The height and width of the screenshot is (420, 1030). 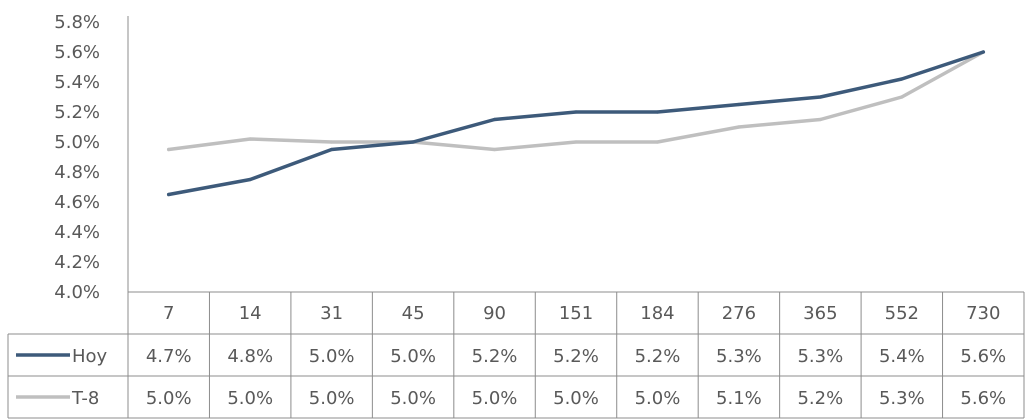 What do you see at coordinates (77, 112) in the screenshot?
I see `y-tick-label: 5.2%` at bounding box center [77, 112].